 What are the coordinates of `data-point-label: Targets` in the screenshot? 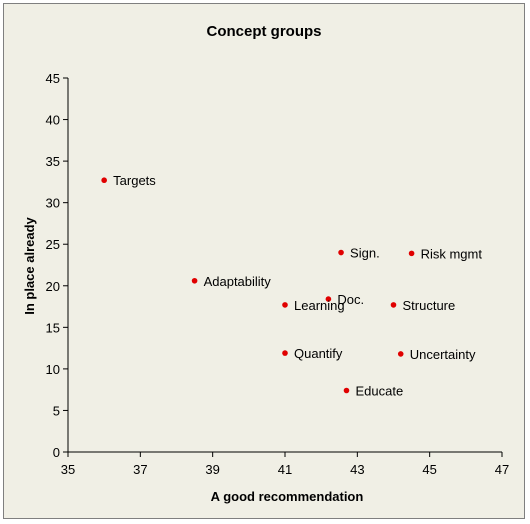 It's located at (134, 180).